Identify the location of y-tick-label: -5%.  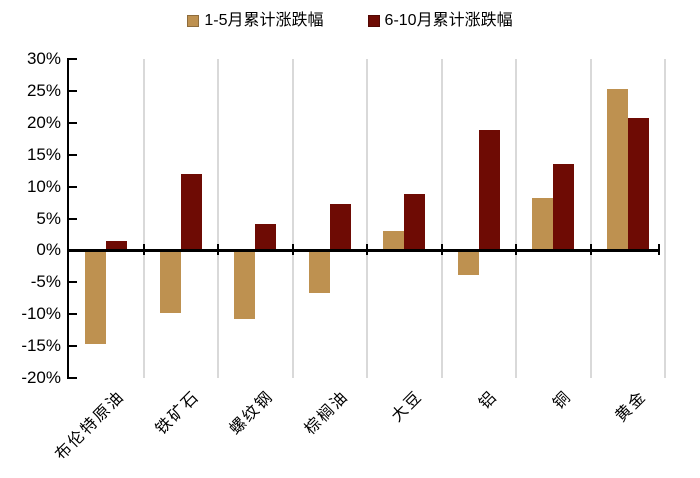
(45, 282).